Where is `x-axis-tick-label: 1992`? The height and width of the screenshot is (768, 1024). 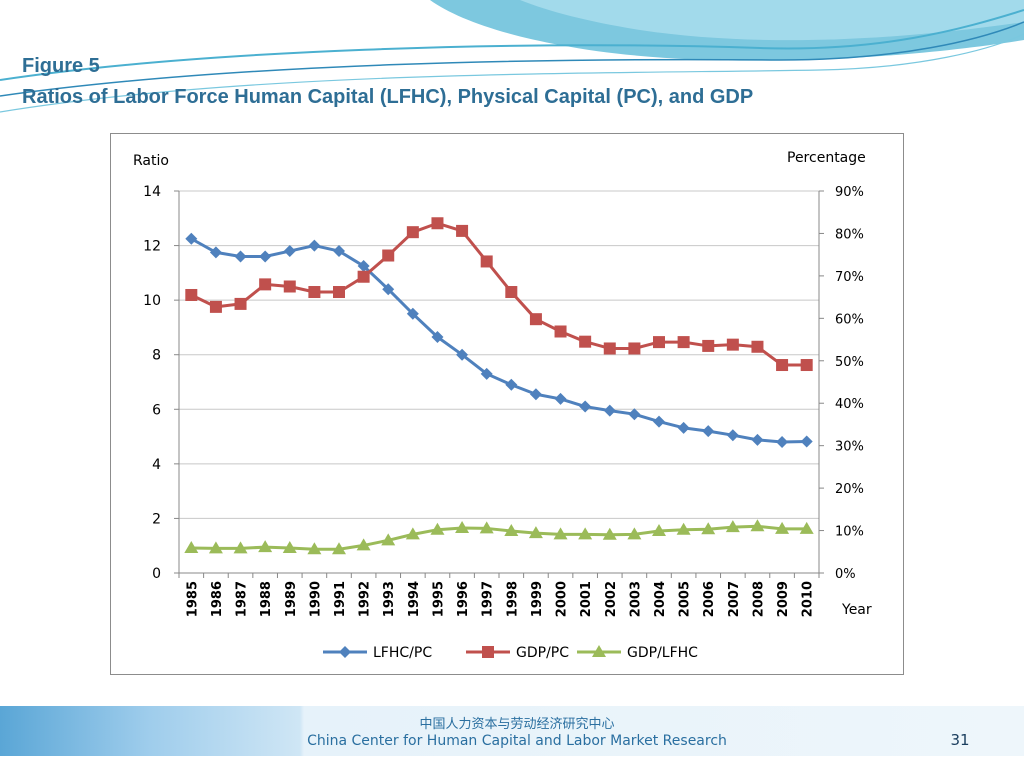 x-axis-tick-label: 1992 is located at coordinates (365, 599).